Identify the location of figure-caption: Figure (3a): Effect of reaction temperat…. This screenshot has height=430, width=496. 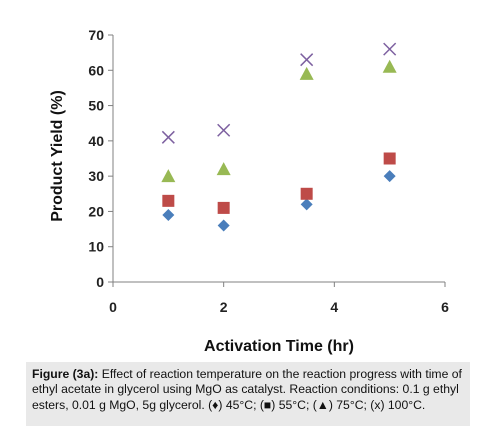
(248, 394).